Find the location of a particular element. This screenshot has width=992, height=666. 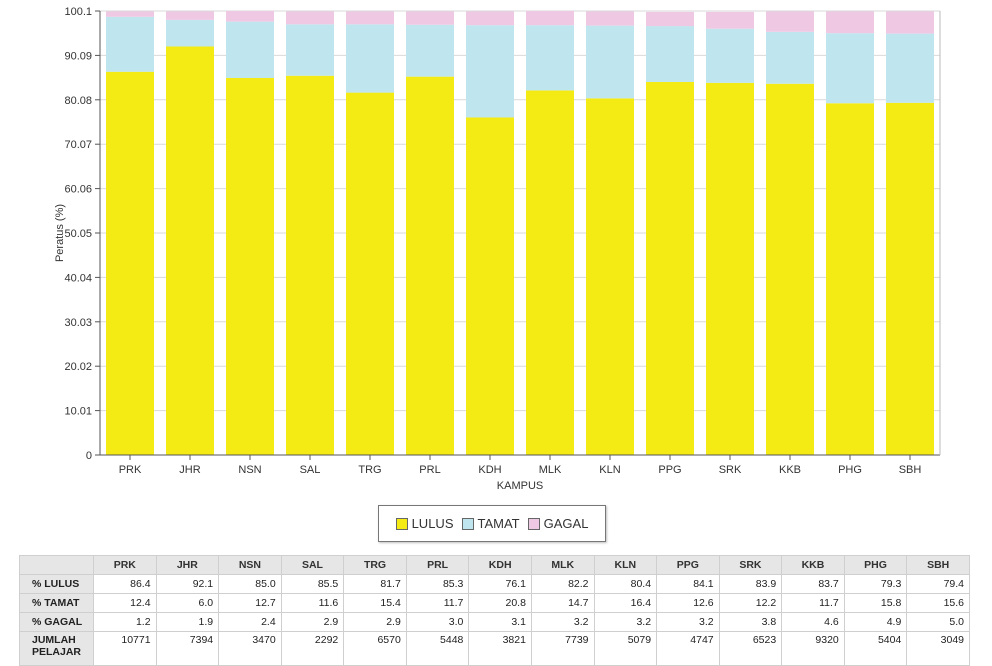

x-tick-label: JHR is located at coordinates (189, 470).